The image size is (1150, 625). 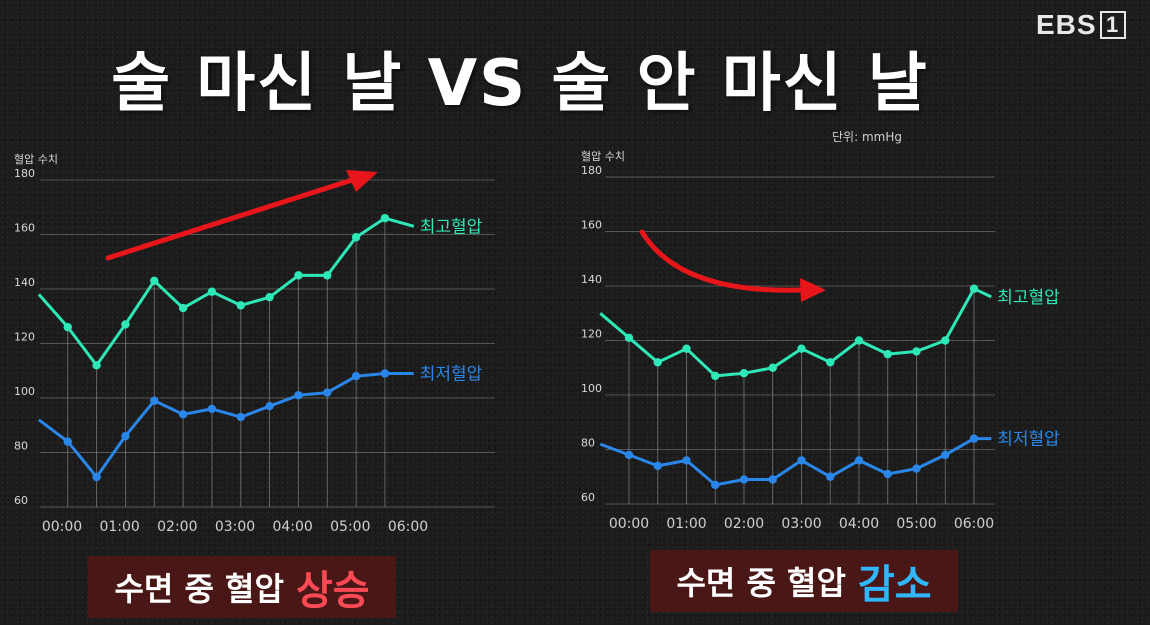 What do you see at coordinates (801, 524) in the screenshot?
I see `right-x-tick-label: 03:00` at bounding box center [801, 524].